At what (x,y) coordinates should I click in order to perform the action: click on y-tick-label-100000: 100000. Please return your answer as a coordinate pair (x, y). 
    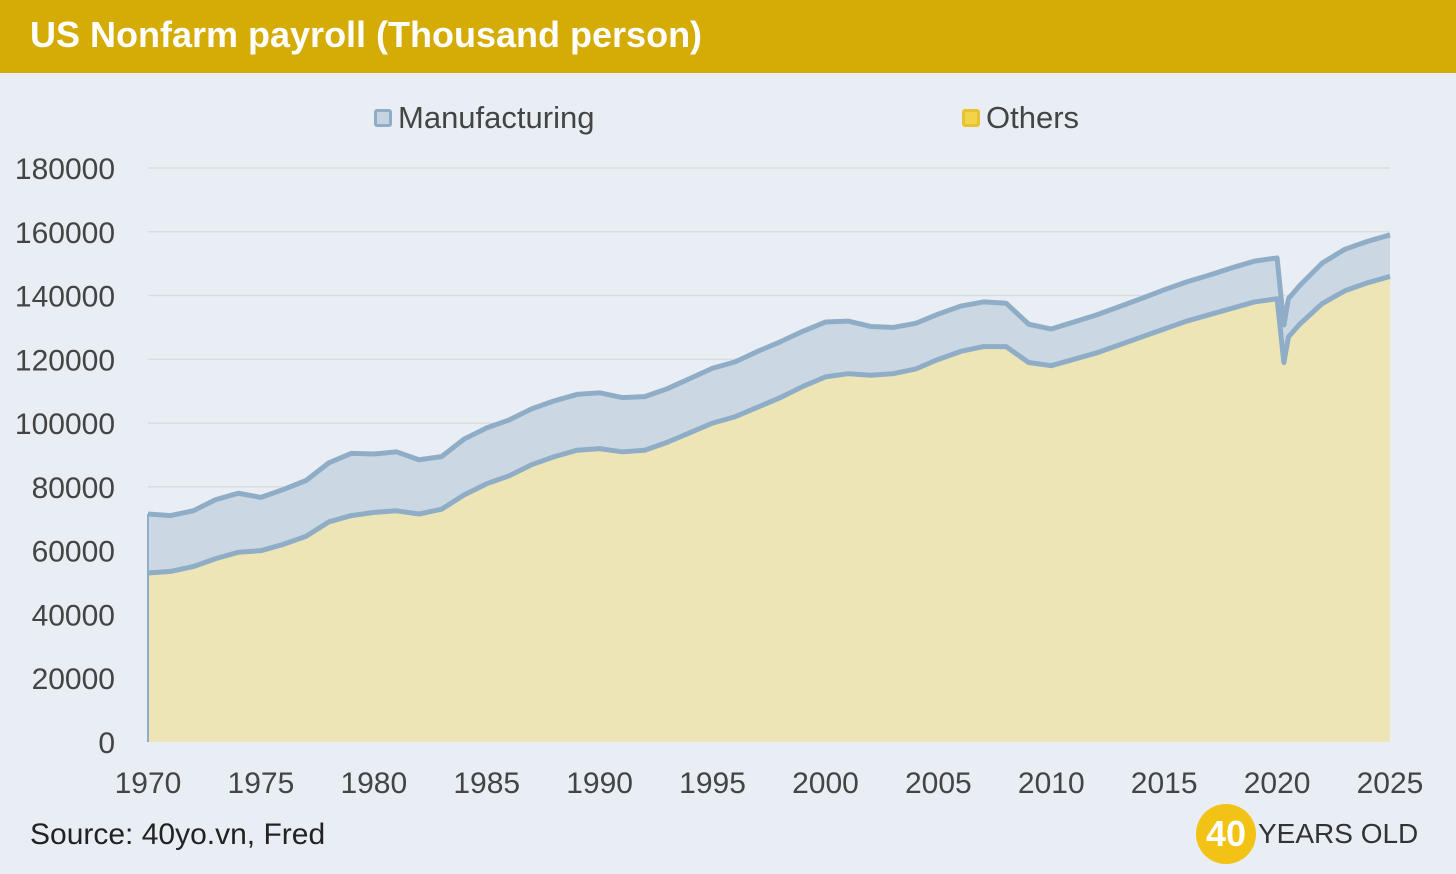
    Looking at the image, I should click on (65, 424).